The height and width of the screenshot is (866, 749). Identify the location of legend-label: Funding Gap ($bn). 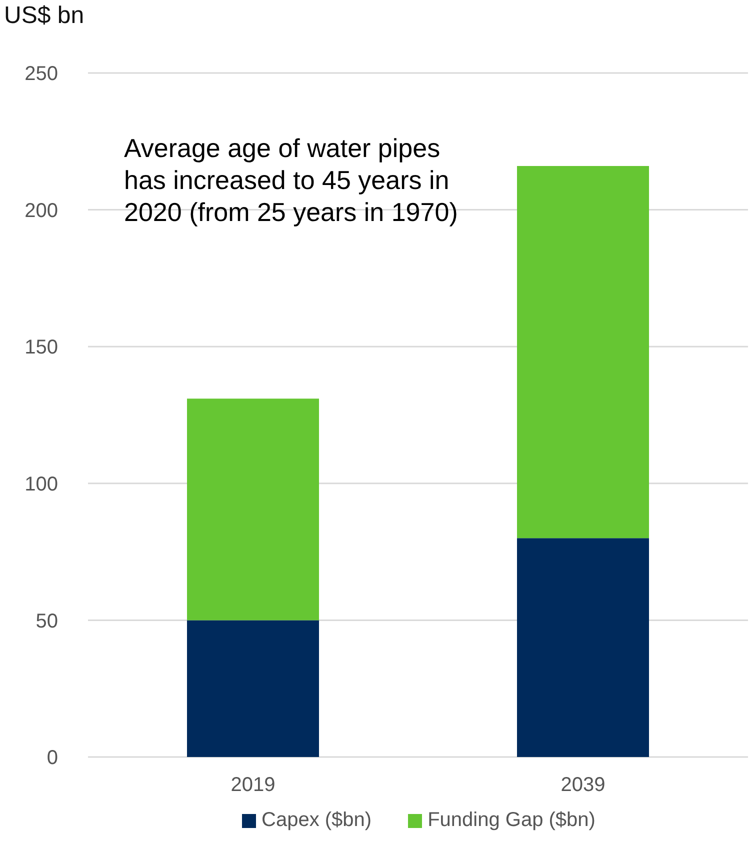
(512, 820).